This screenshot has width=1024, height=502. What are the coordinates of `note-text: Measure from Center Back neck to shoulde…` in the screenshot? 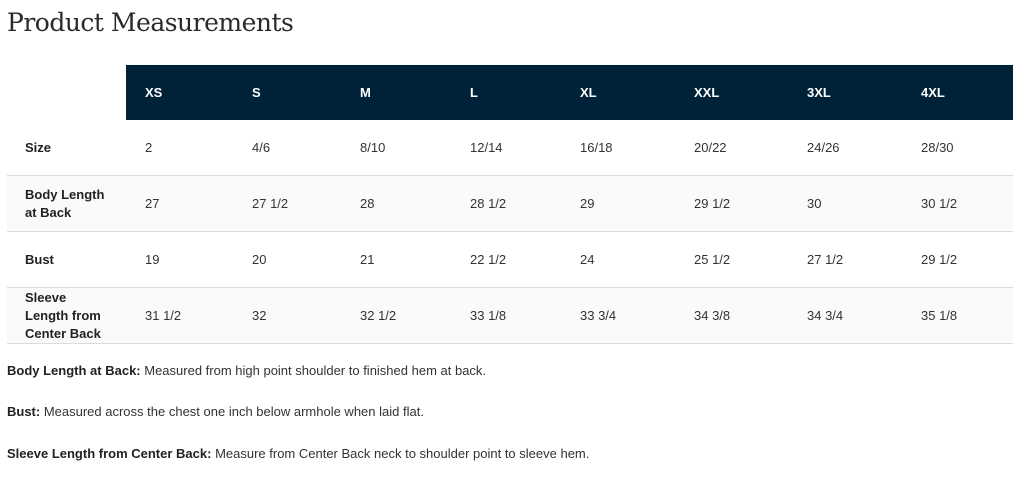 It's located at (400, 453).